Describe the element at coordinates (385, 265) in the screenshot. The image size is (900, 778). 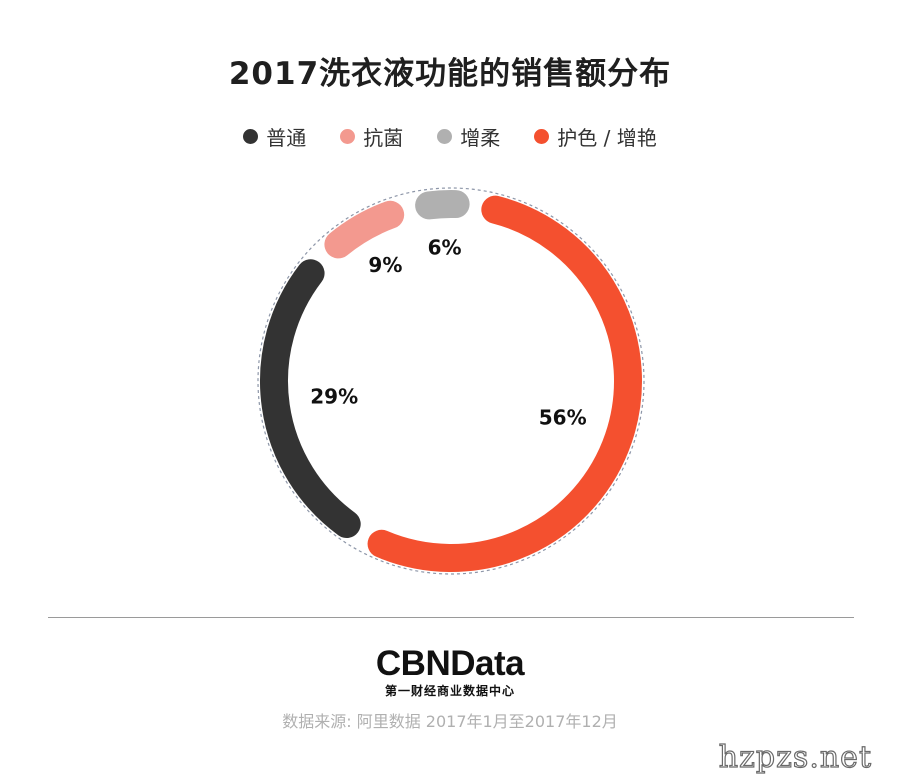
I see `data-label: 9%` at that location.